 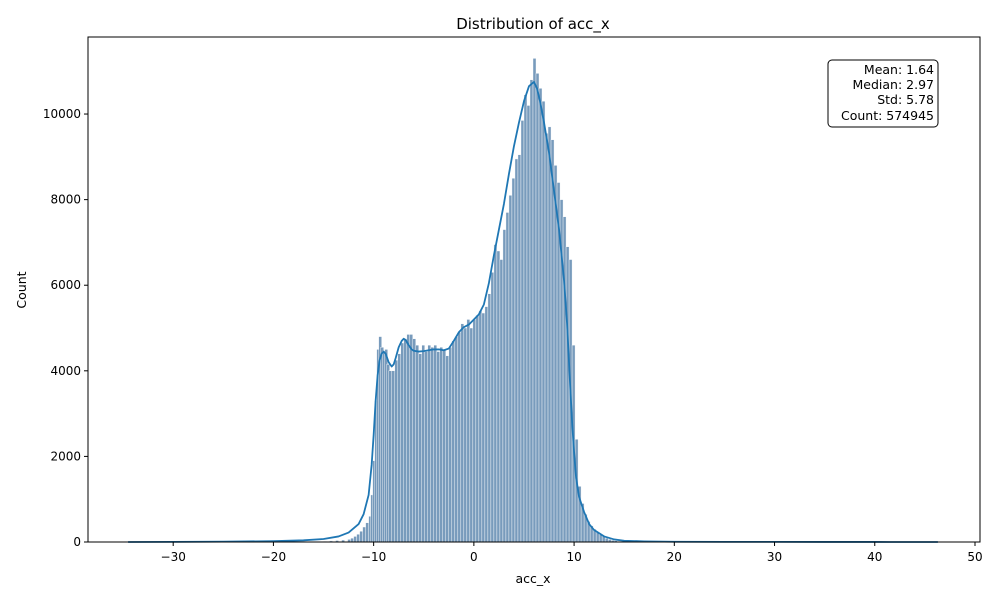 What do you see at coordinates (974, 557) in the screenshot?
I see `x-tick-label: 50` at bounding box center [974, 557].